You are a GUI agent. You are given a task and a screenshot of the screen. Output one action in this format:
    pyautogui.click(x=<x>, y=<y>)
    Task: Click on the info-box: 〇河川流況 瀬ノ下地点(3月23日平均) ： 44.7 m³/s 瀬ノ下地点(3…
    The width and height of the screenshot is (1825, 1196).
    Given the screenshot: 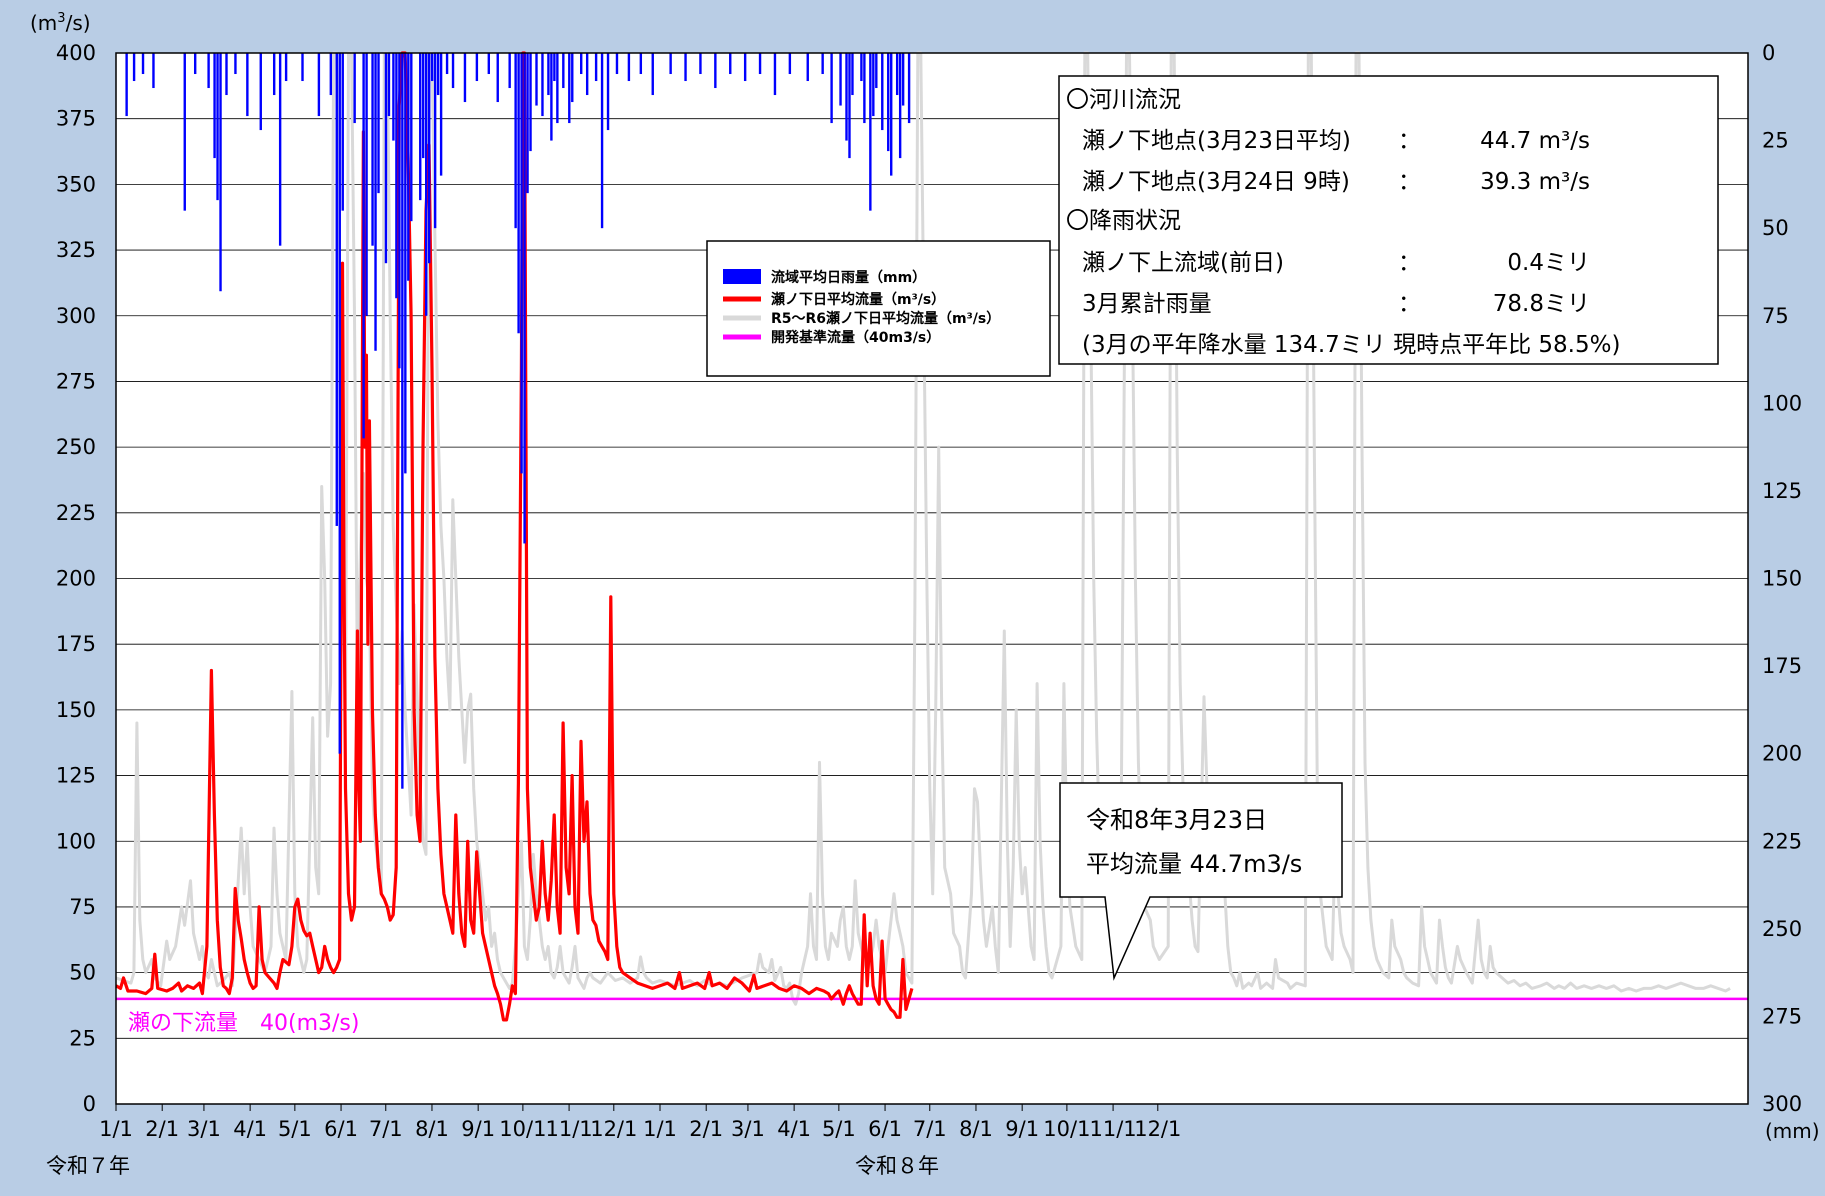 What is the action you would take?
    pyautogui.click(x=1388, y=220)
    